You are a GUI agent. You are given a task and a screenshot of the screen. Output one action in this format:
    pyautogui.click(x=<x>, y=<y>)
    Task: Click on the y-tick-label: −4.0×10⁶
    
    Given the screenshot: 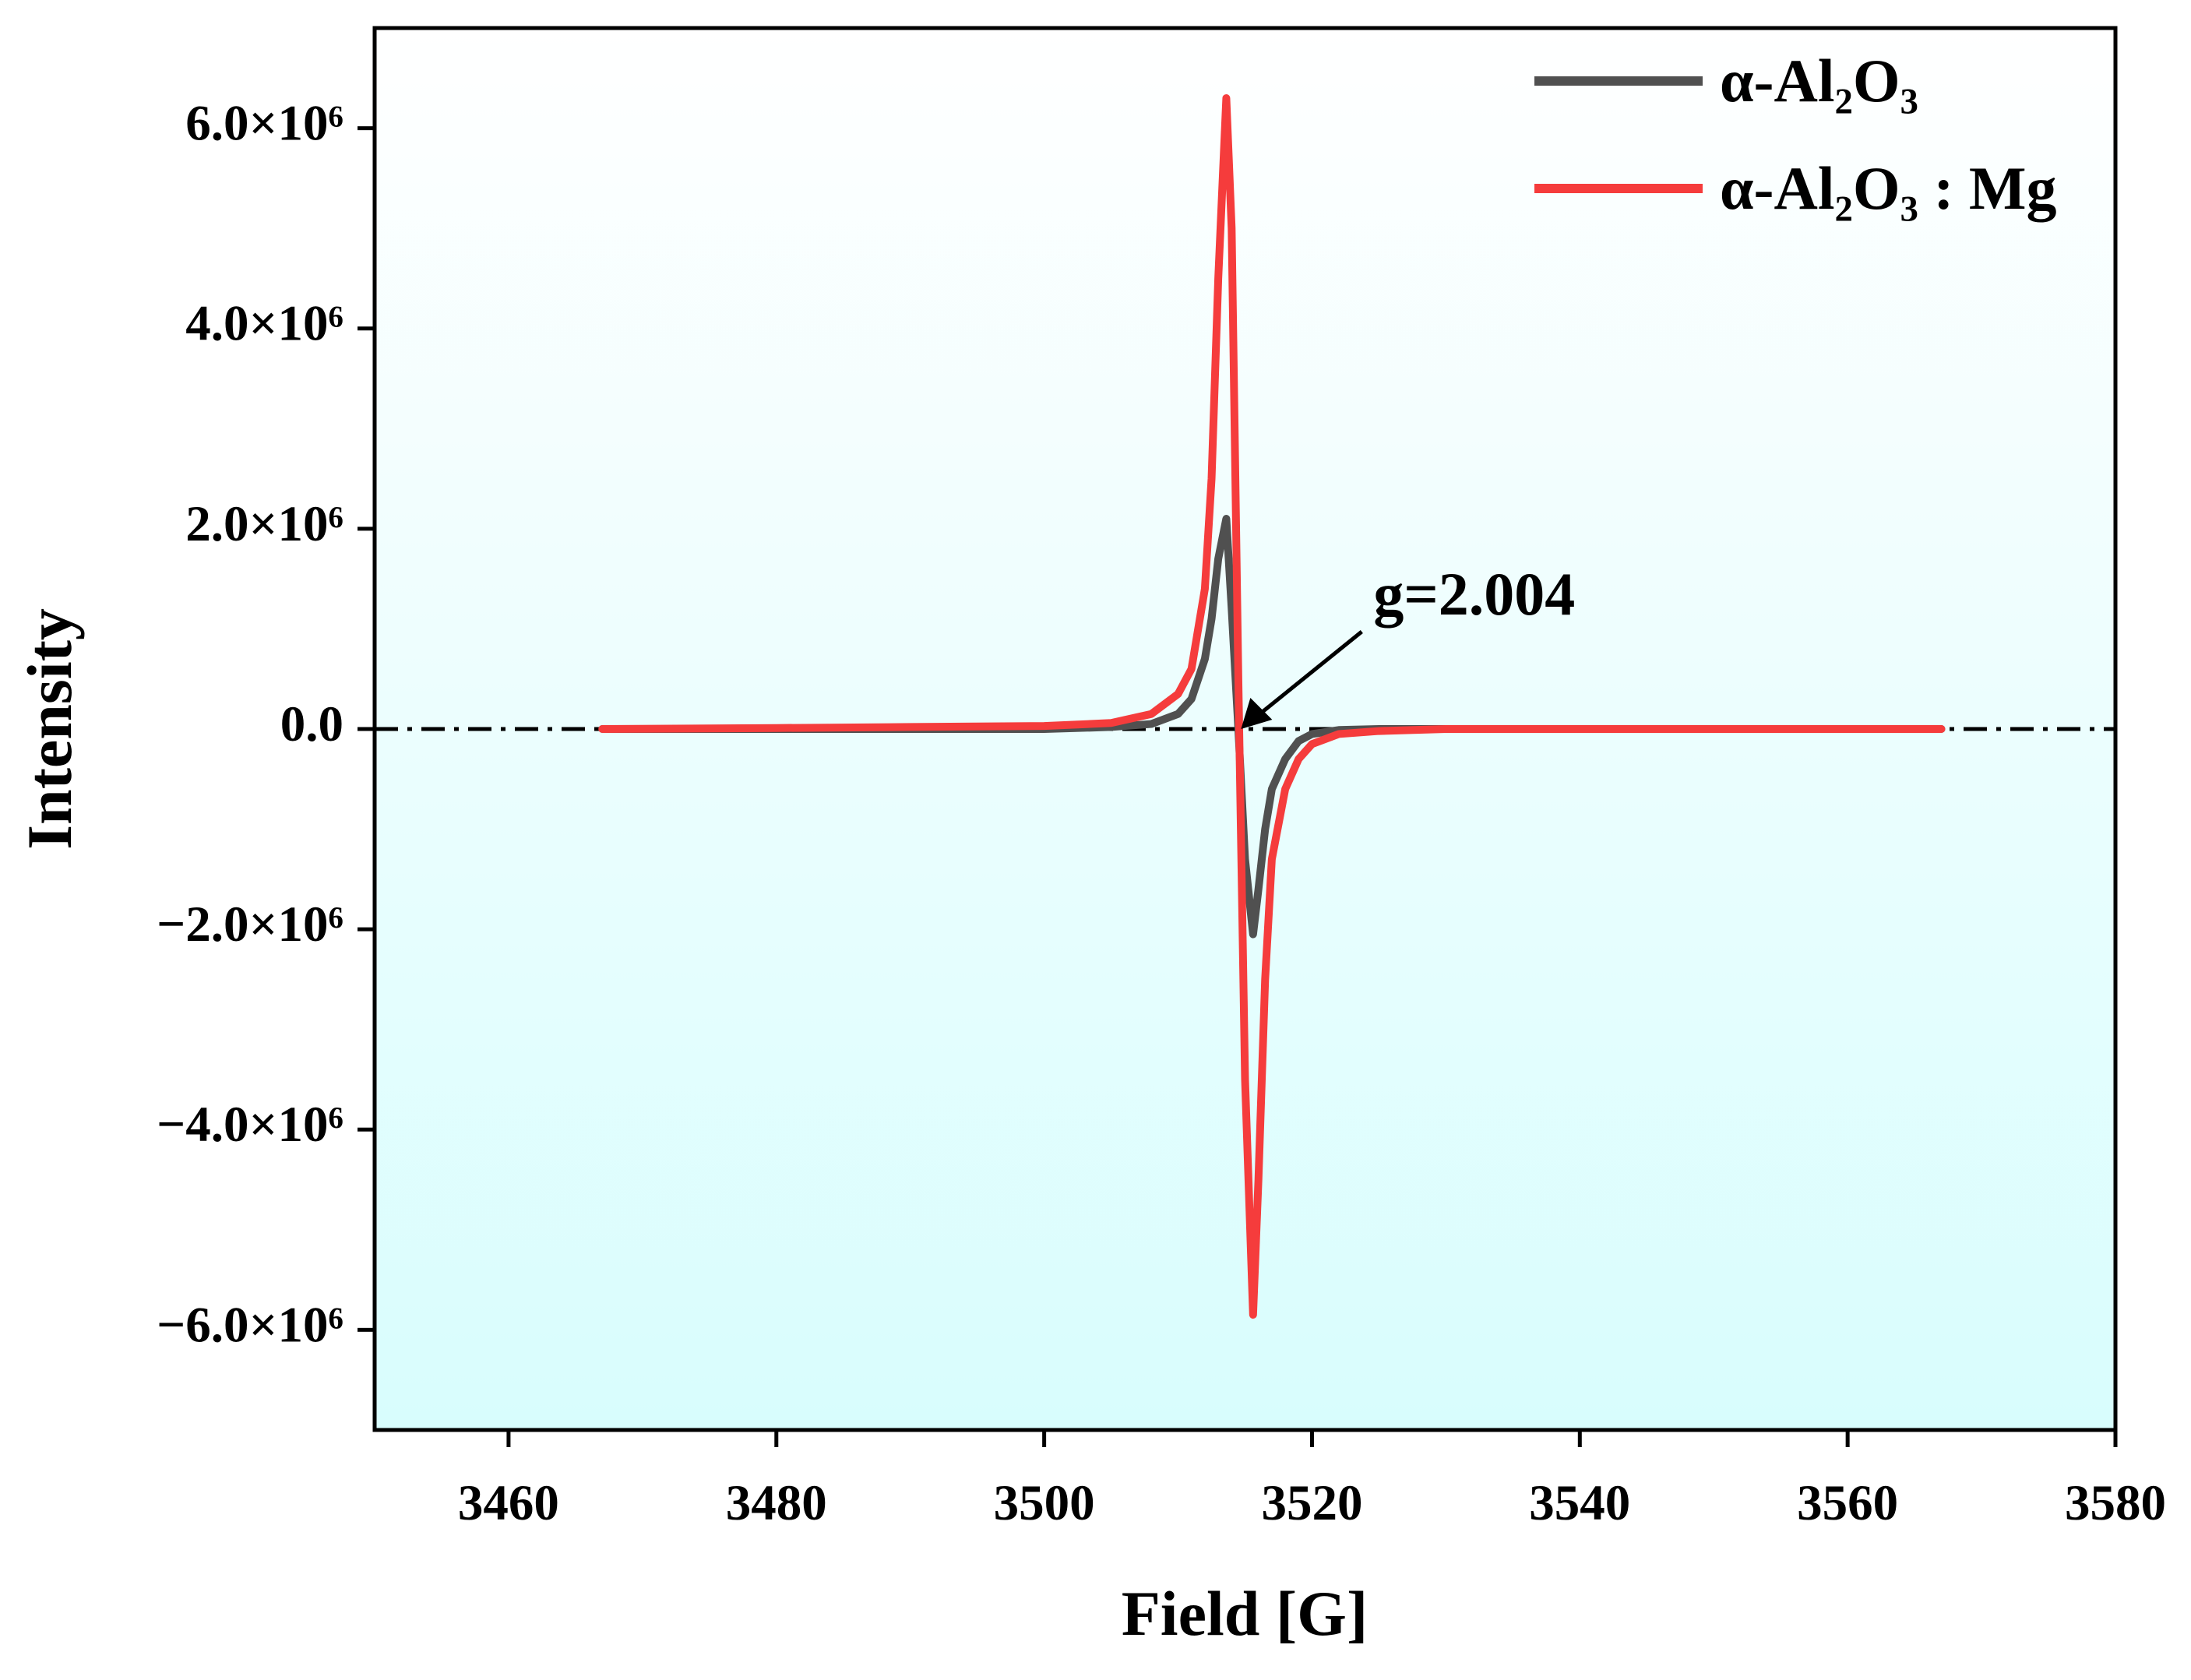 What is the action you would take?
    pyautogui.click(x=250, y=1125)
    